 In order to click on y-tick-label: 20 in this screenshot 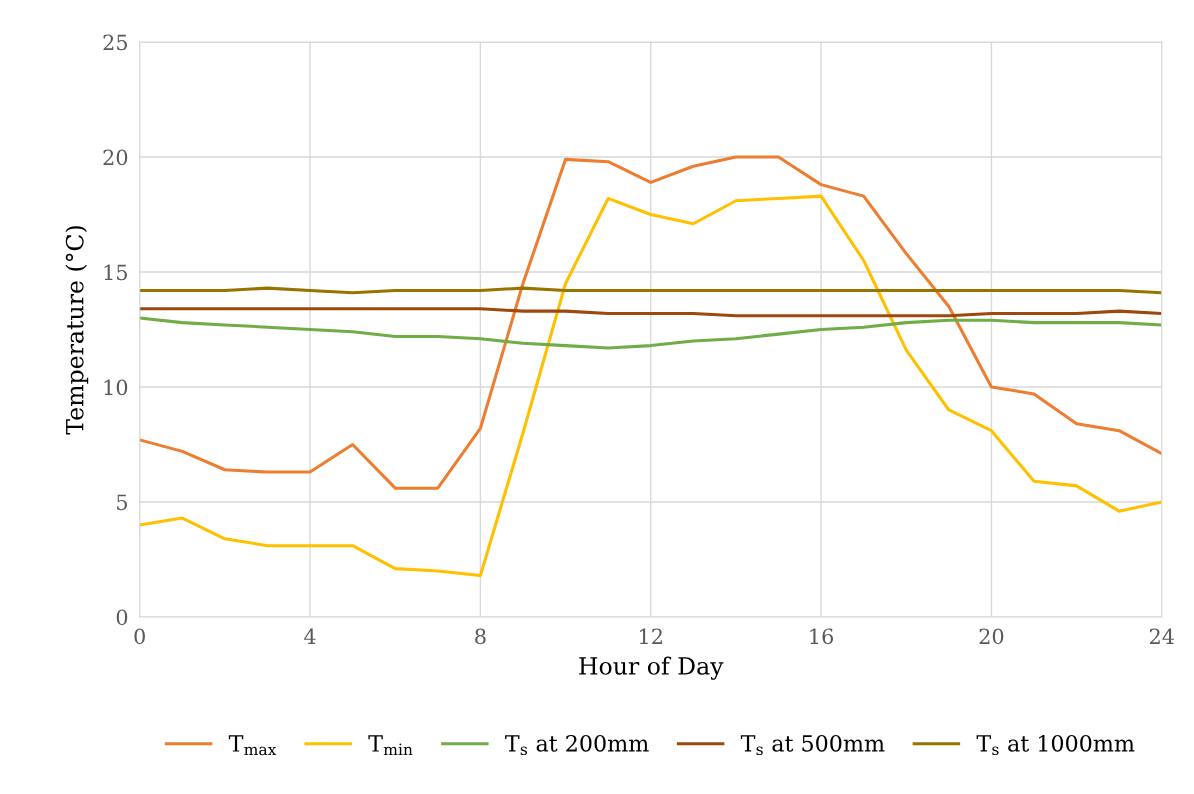, I will do `click(115, 157)`.